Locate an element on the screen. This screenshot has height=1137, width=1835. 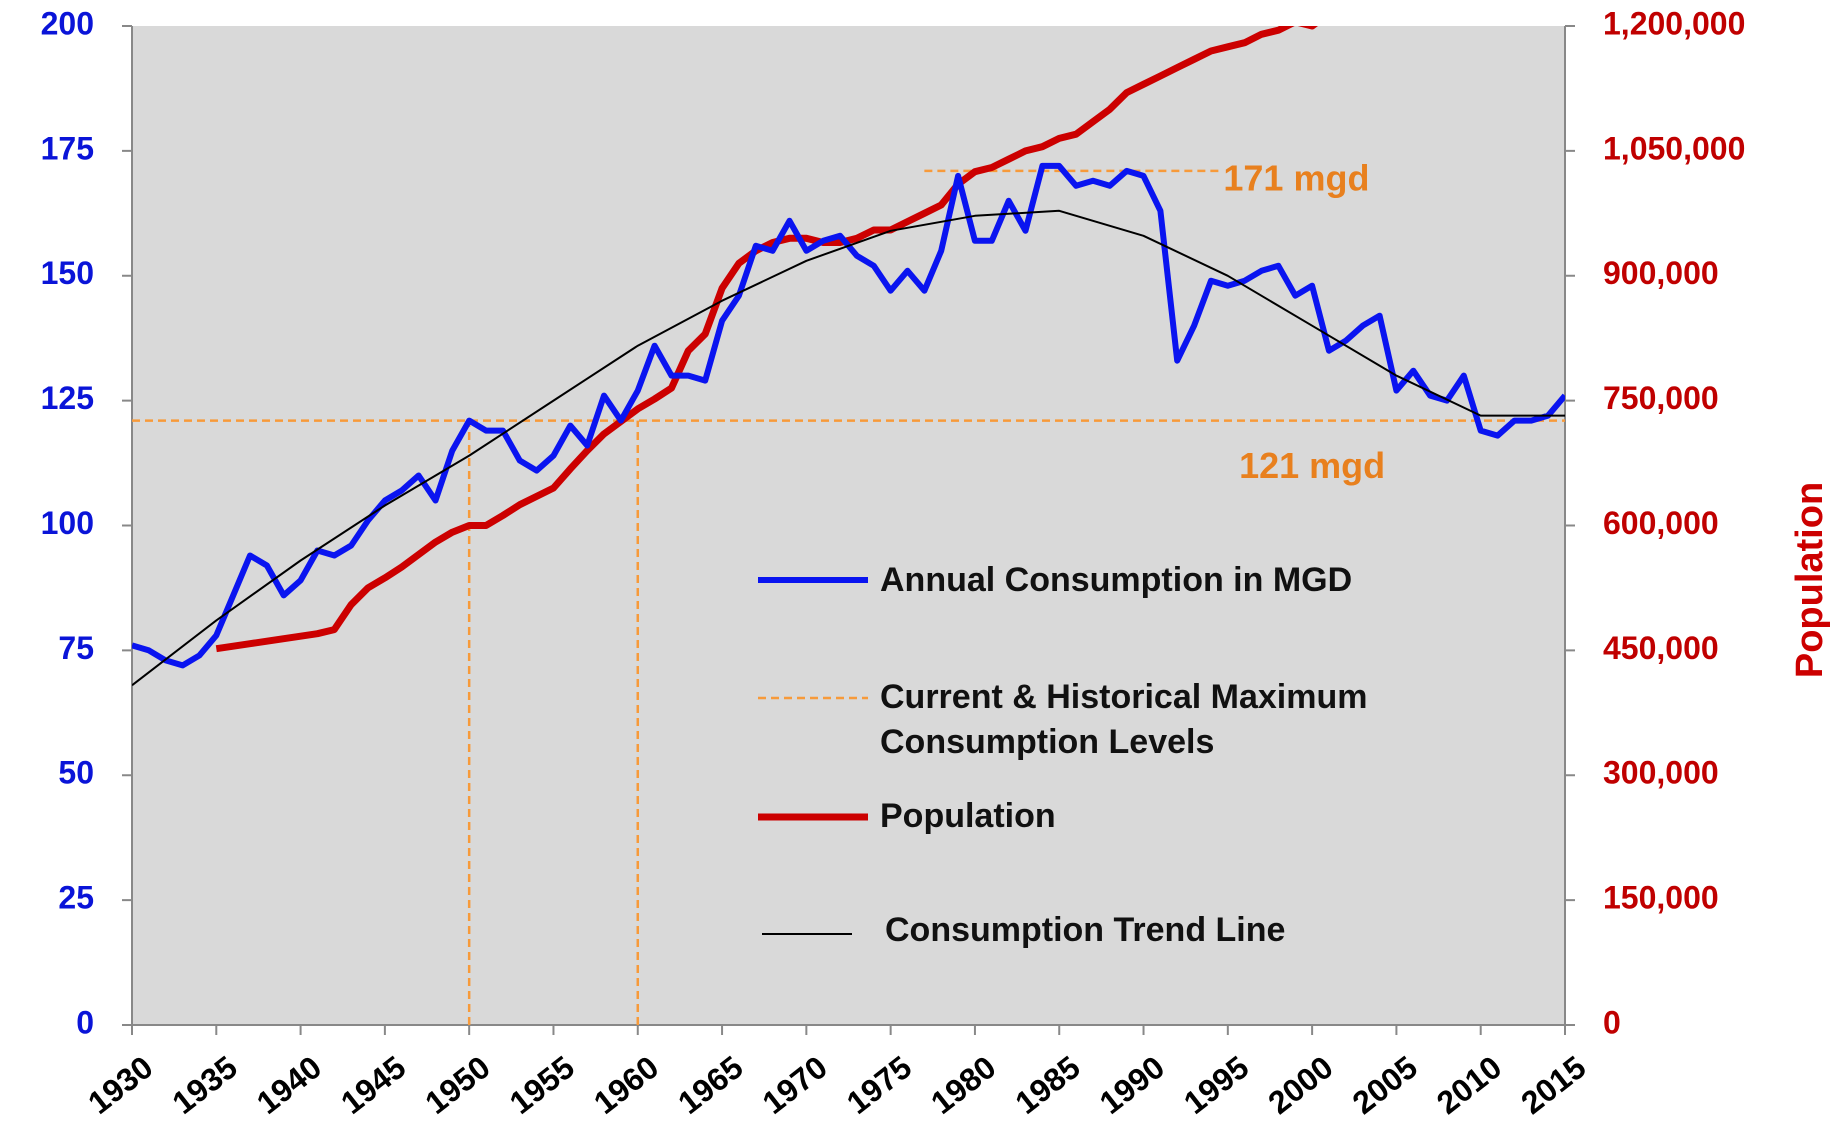
legend-label: Population is located at coordinates (968, 816).